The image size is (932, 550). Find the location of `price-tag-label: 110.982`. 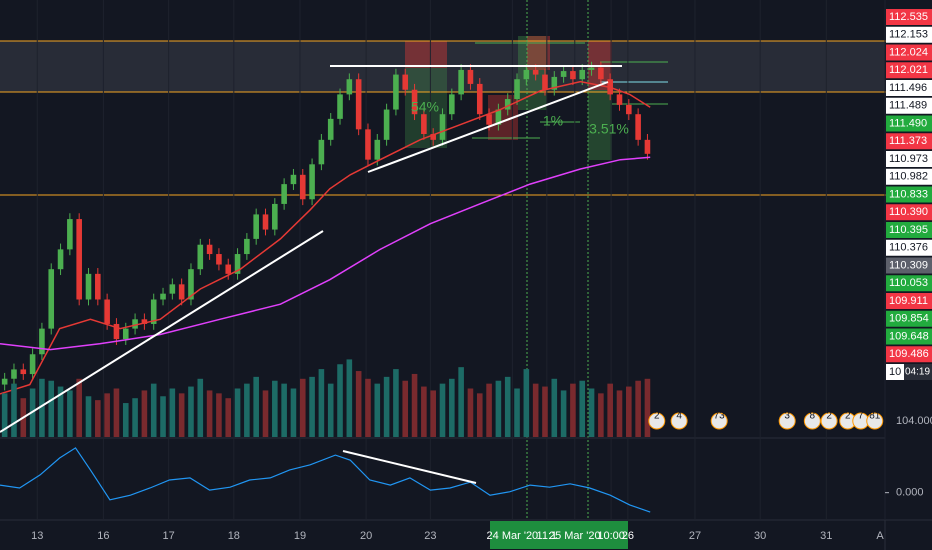

price-tag-label: 110.982 is located at coordinates (908, 177).